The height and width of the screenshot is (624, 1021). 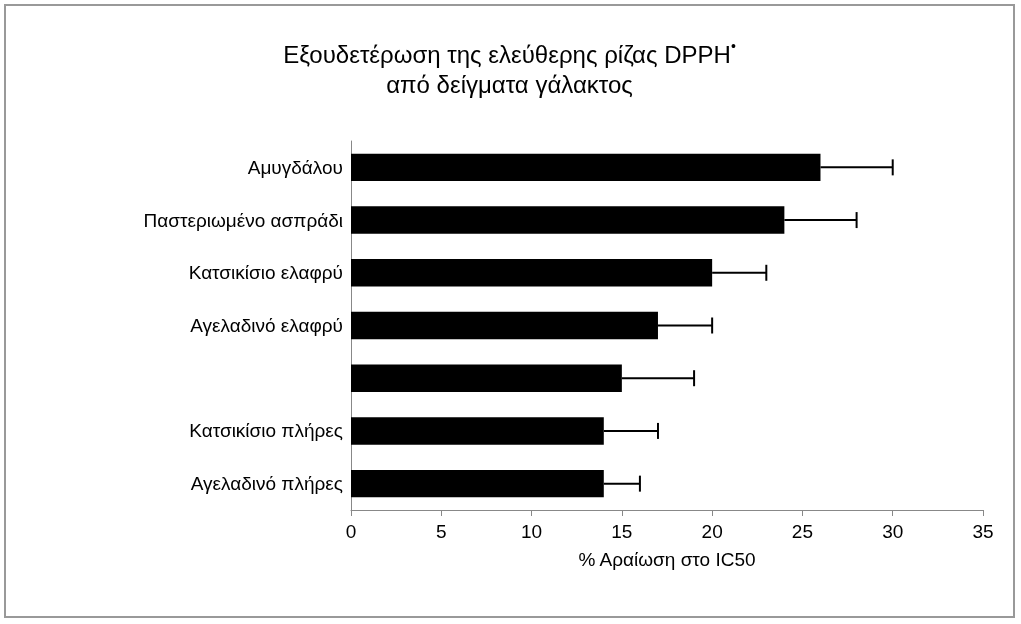 I want to click on x-axis-title: % Αραίωση στο IC50, so click(x=667, y=559).